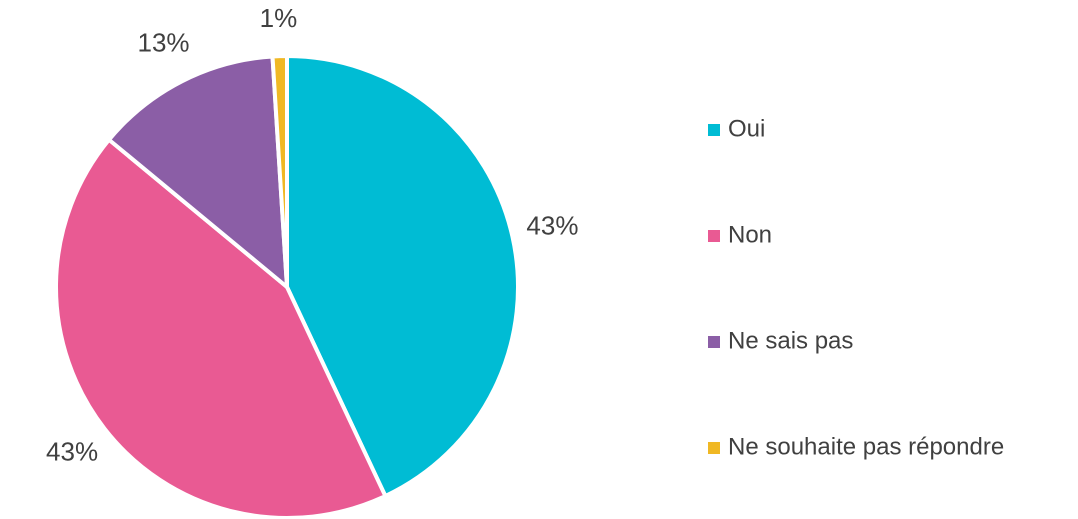 This screenshot has height=519, width=1078. Describe the element at coordinates (279, 18) in the screenshot. I see `data-label: 1%` at that location.